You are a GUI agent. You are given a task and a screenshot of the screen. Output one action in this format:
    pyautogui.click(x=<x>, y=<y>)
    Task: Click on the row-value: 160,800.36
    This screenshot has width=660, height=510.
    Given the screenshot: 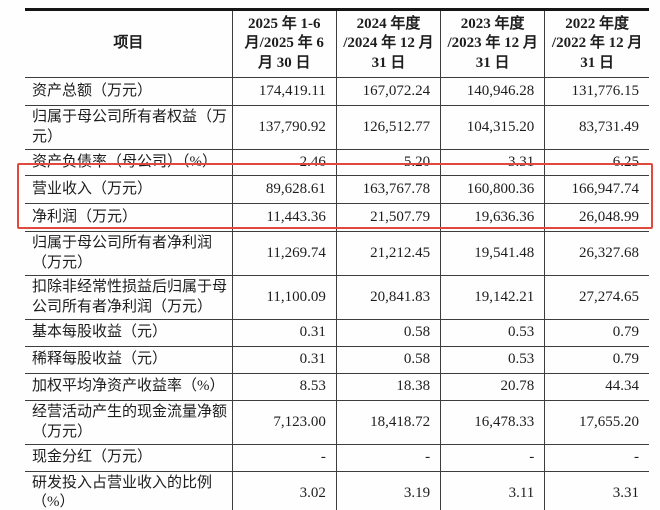 What is the action you would take?
    pyautogui.click(x=492, y=189)
    